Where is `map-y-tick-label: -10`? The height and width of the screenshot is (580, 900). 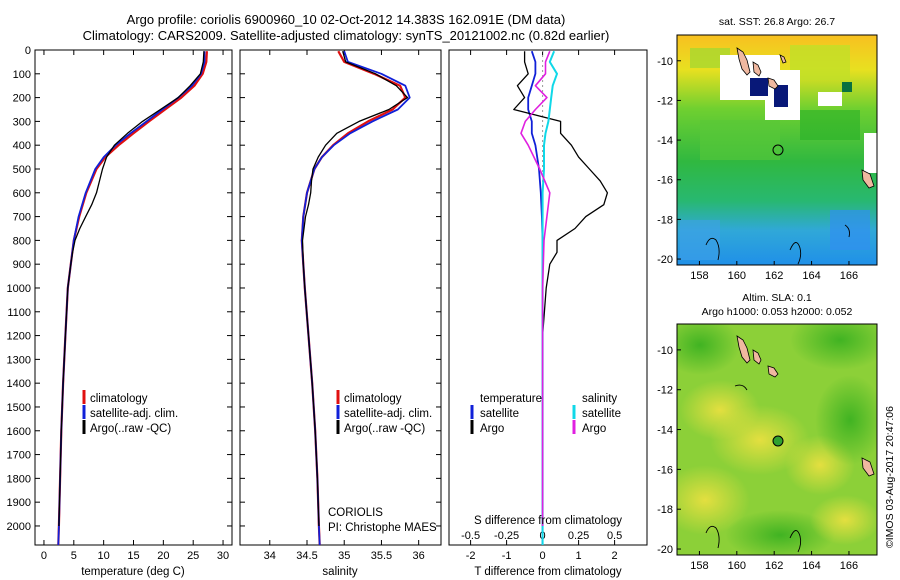 map-y-tick-label: -10 is located at coordinates (665, 351).